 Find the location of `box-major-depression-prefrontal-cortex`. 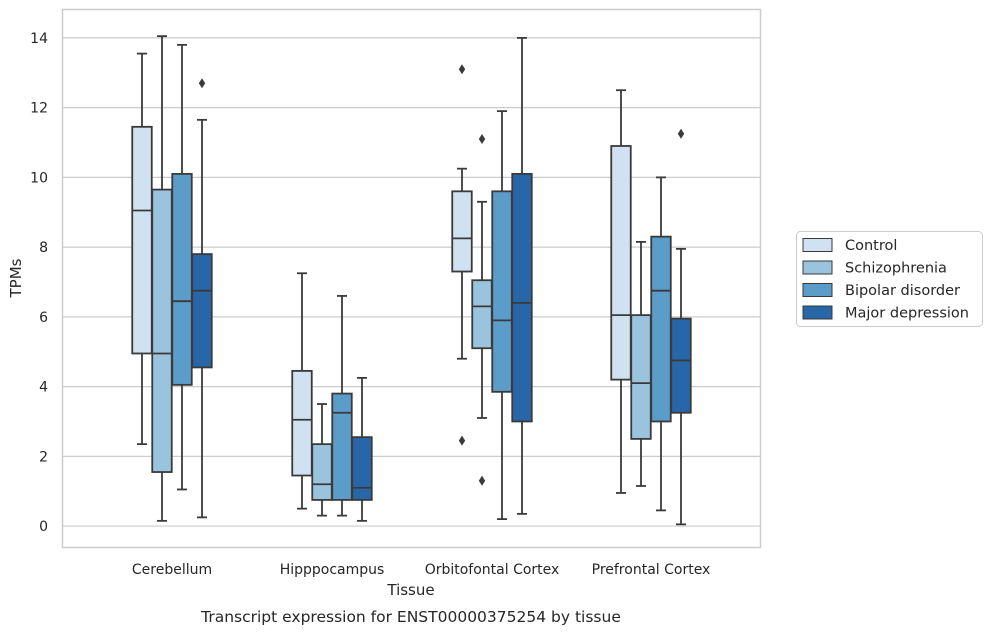

box-major-depression-prefrontal-cortex is located at coordinates (681, 327).